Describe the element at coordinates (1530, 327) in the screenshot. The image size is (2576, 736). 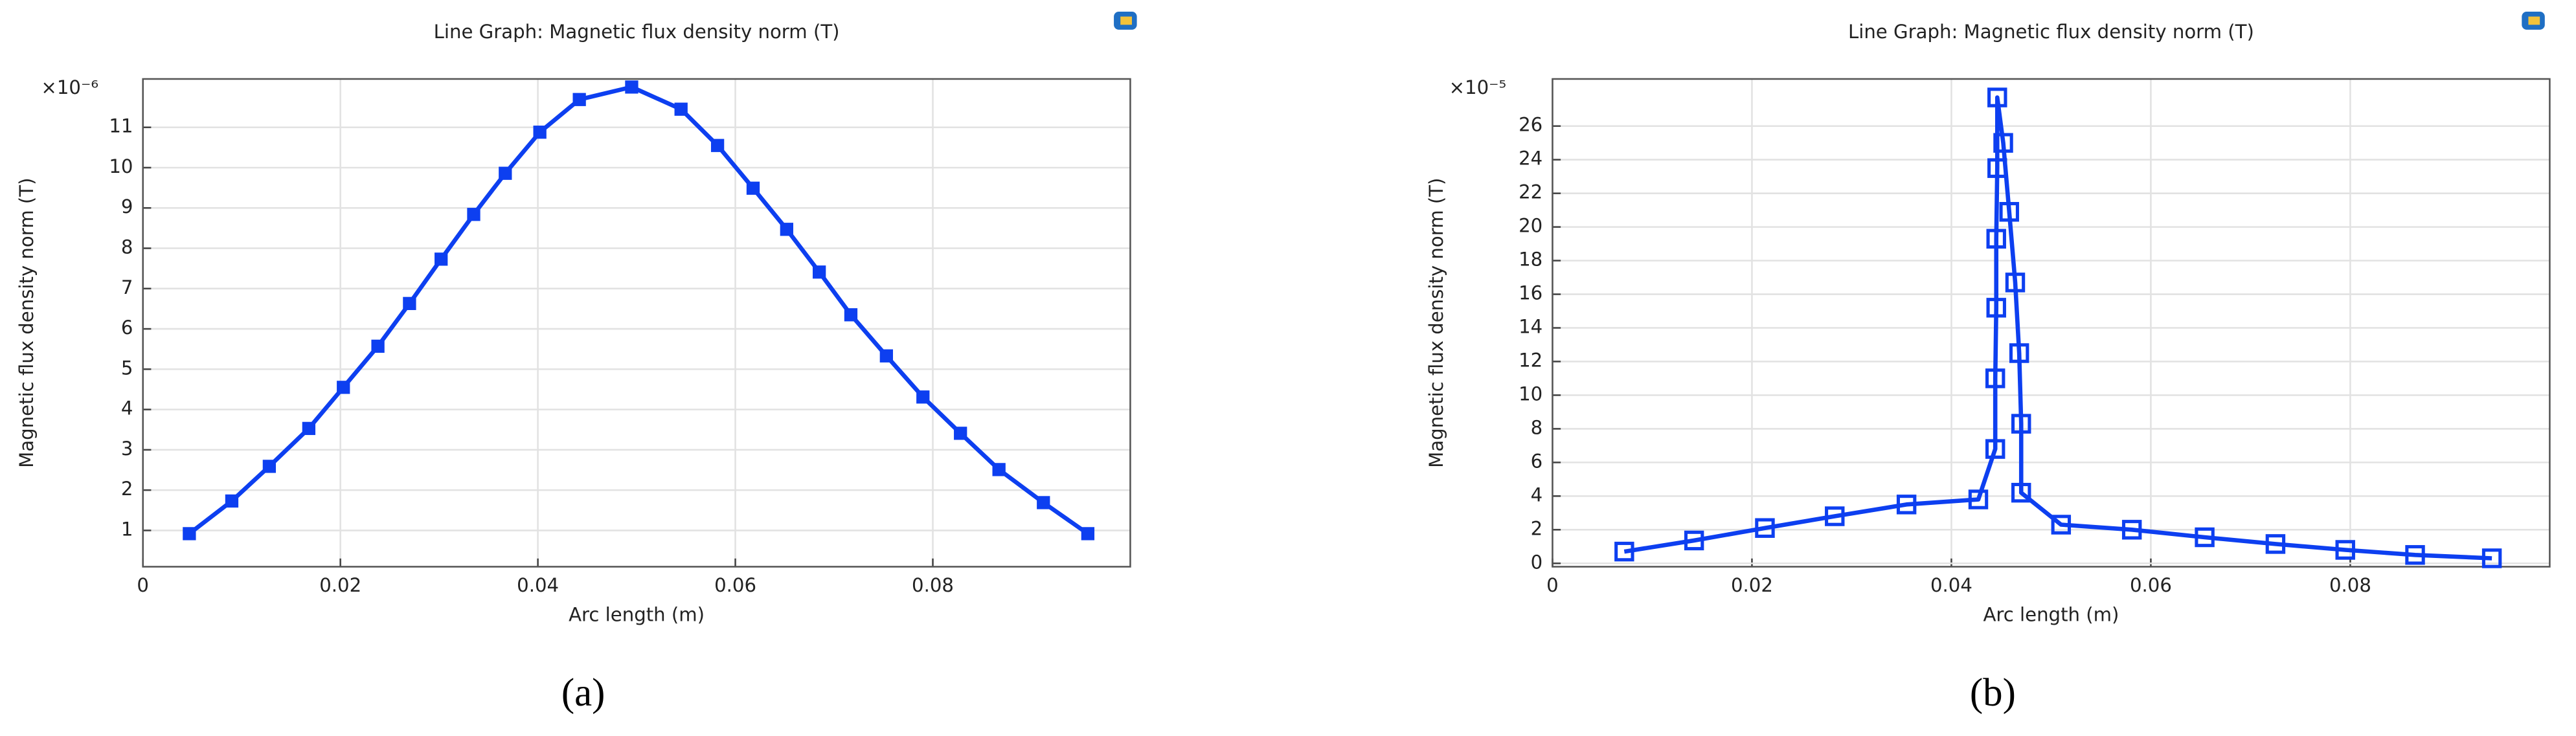
I see `y-tick-label: 14` at that location.